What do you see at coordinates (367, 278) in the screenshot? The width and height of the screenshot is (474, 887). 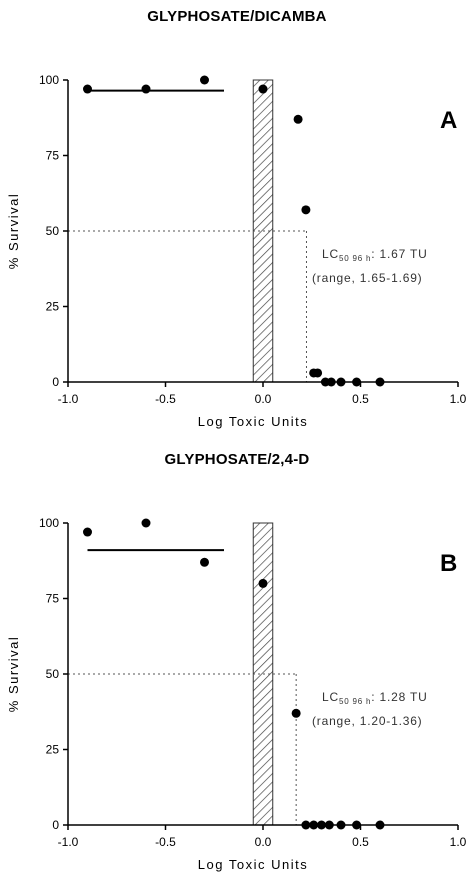 I see `lc50-range: (range, 1.65-1.69)` at bounding box center [367, 278].